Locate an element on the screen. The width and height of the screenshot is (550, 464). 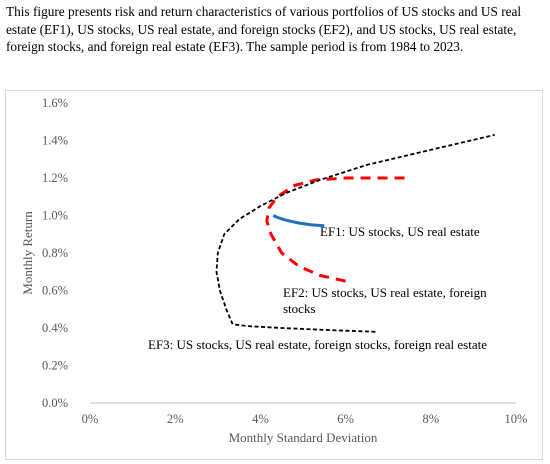
y-tick-label: 1.0% is located at coordinates (55, 216).